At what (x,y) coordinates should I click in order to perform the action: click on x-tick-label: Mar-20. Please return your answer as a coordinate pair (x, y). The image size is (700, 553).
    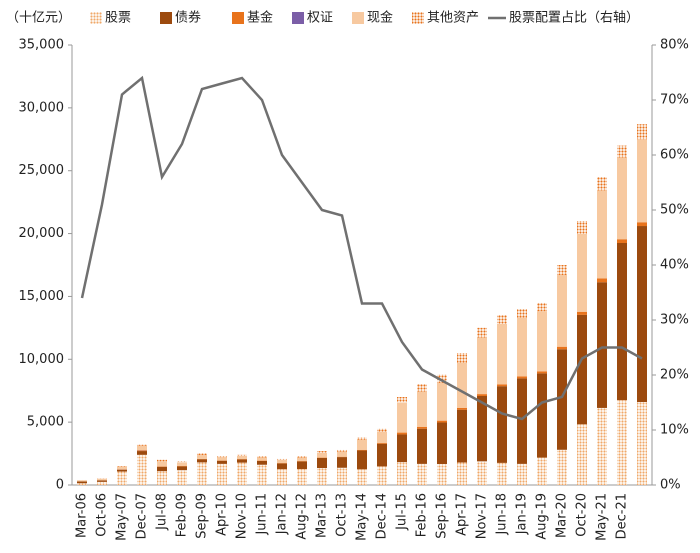
    Looking at the image, I should click on (562, 515).